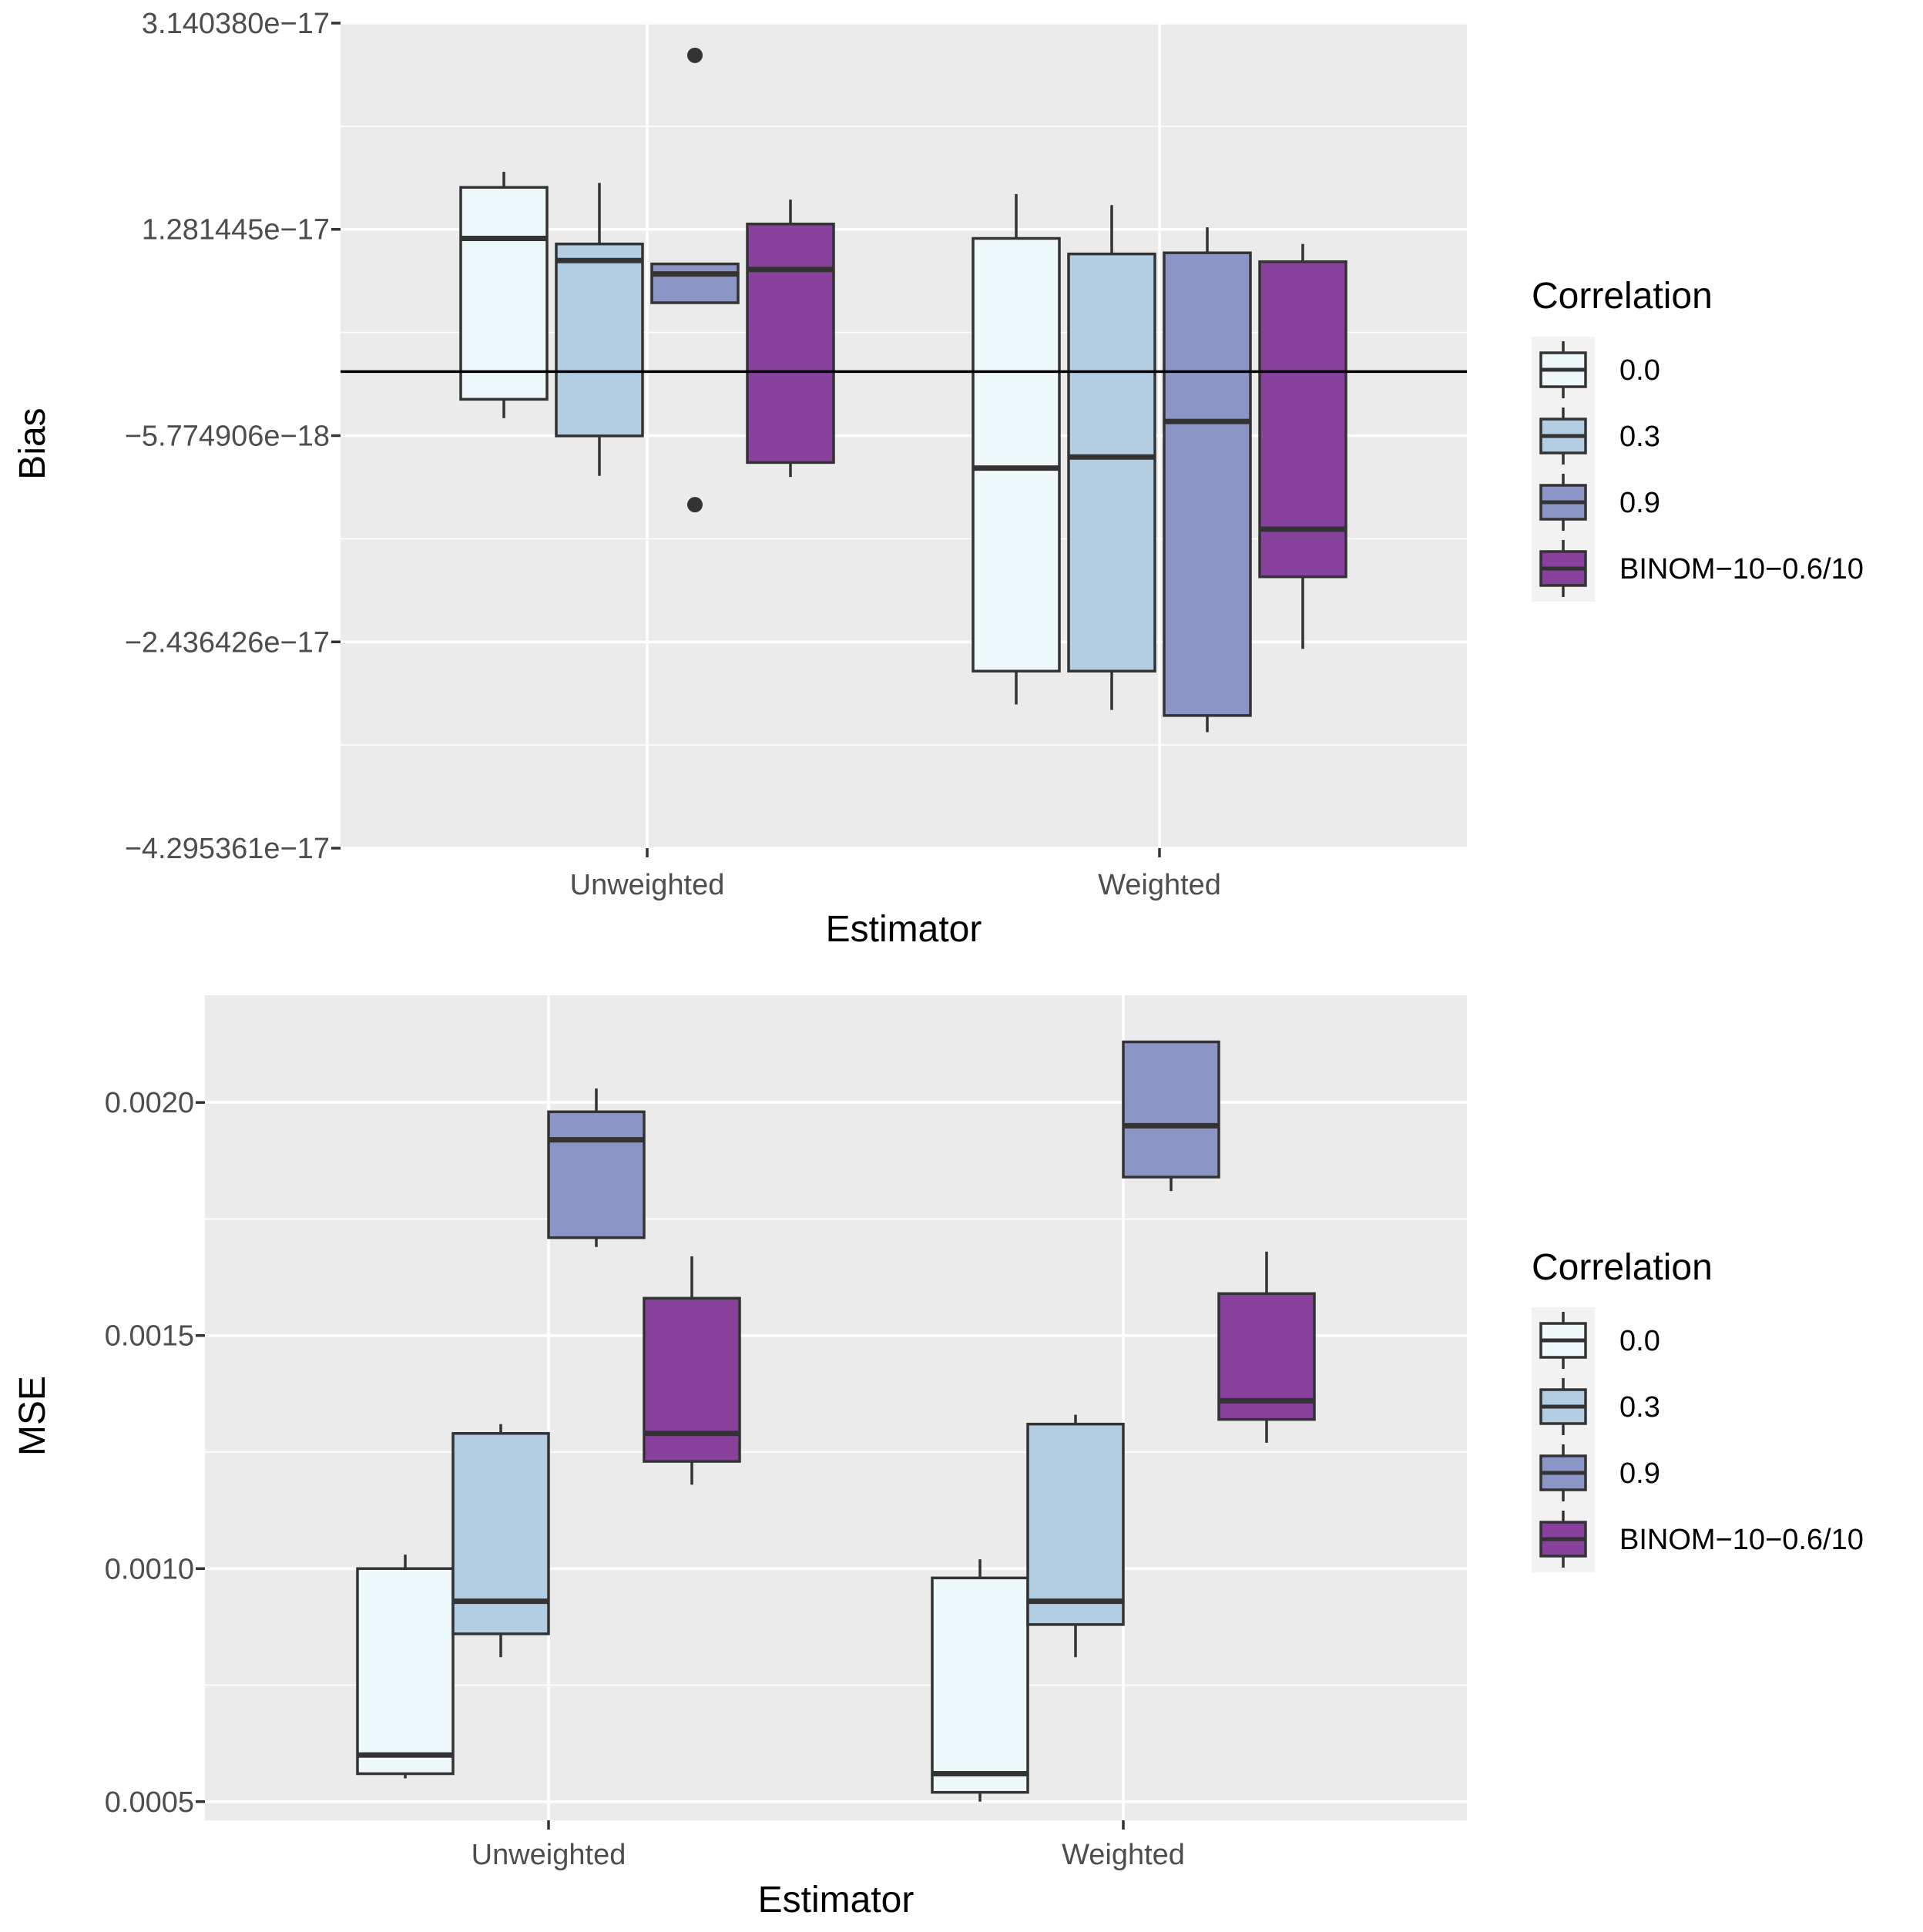 This screenshot has height=1932, width=1923. Describe the element at coordinates (149, 1336) in the screenshot. I see `y-tick-label: 0.0015` at that location.